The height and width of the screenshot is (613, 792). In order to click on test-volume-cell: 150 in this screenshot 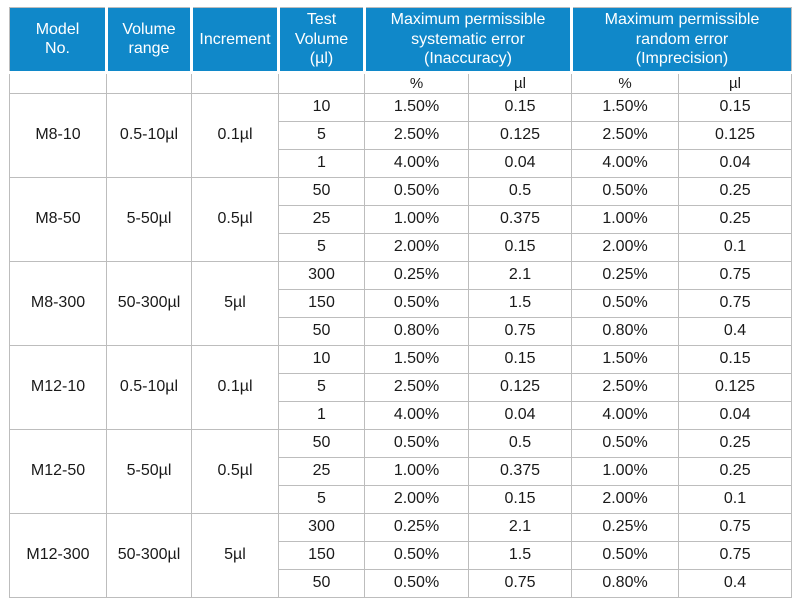, I will do `click(321, 555)`.